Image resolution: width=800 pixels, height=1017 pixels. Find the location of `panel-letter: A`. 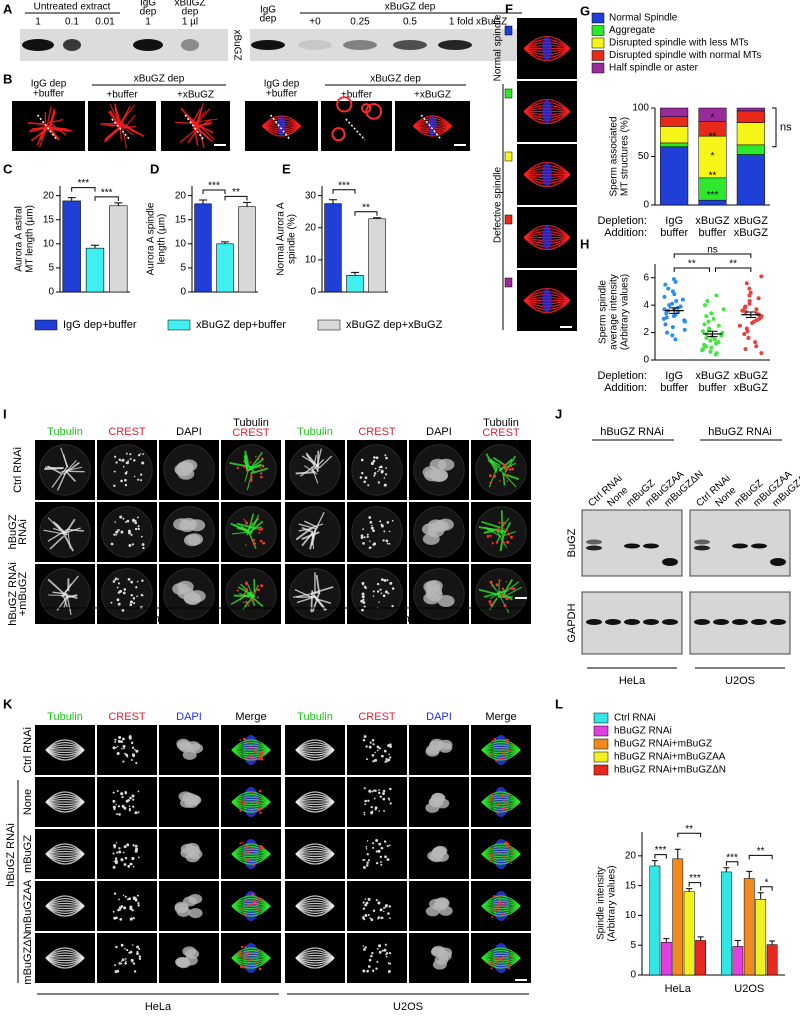

panel-letter: A is located at coordinates (8, 8).